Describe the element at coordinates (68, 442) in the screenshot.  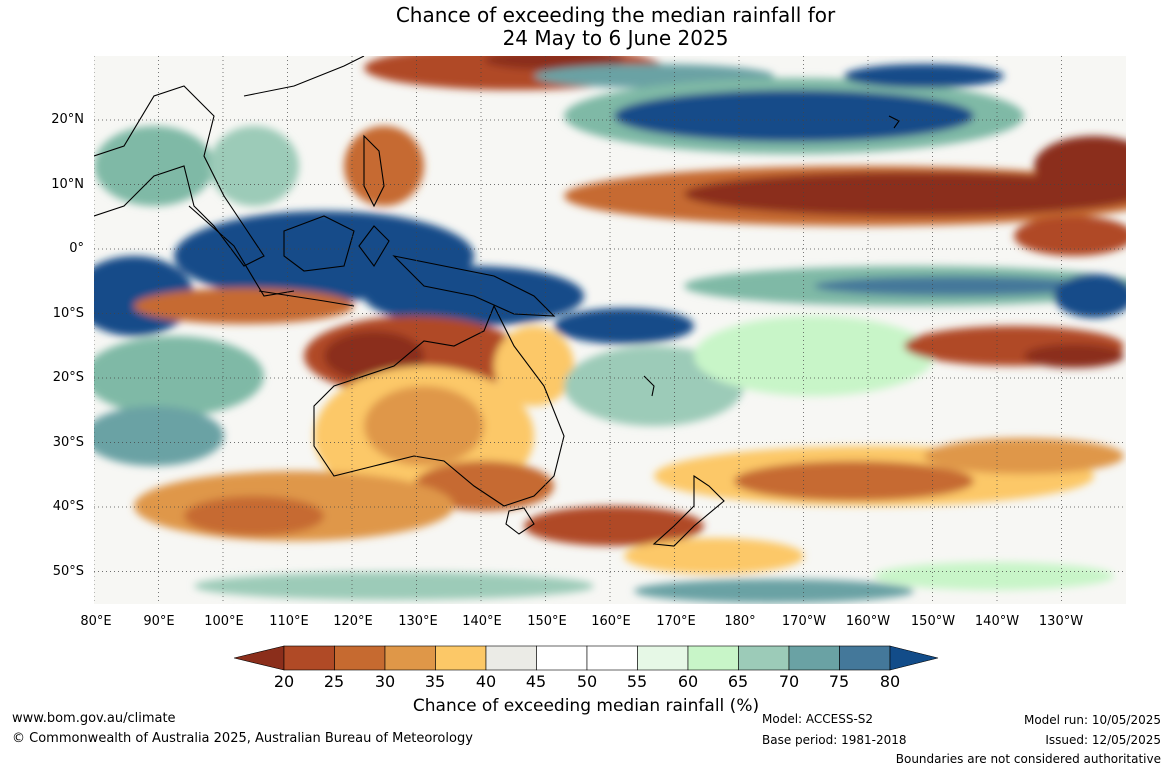
I see `lat-label: 30°S` at that location.